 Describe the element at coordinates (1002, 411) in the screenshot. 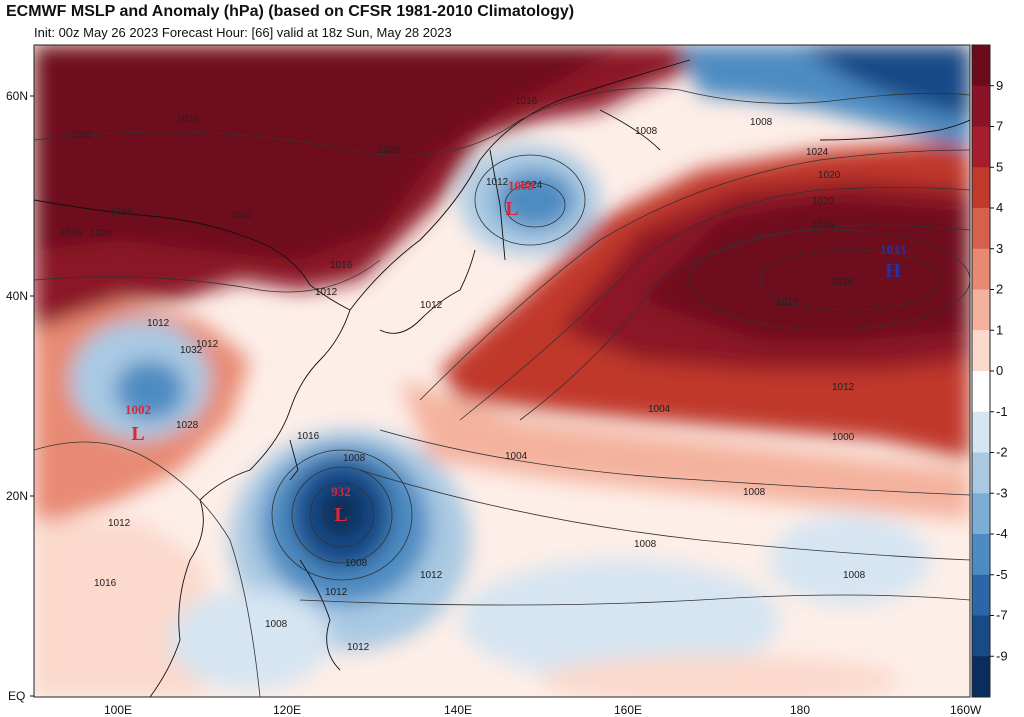

I see `colorbar-tick-label: -1` at that location.